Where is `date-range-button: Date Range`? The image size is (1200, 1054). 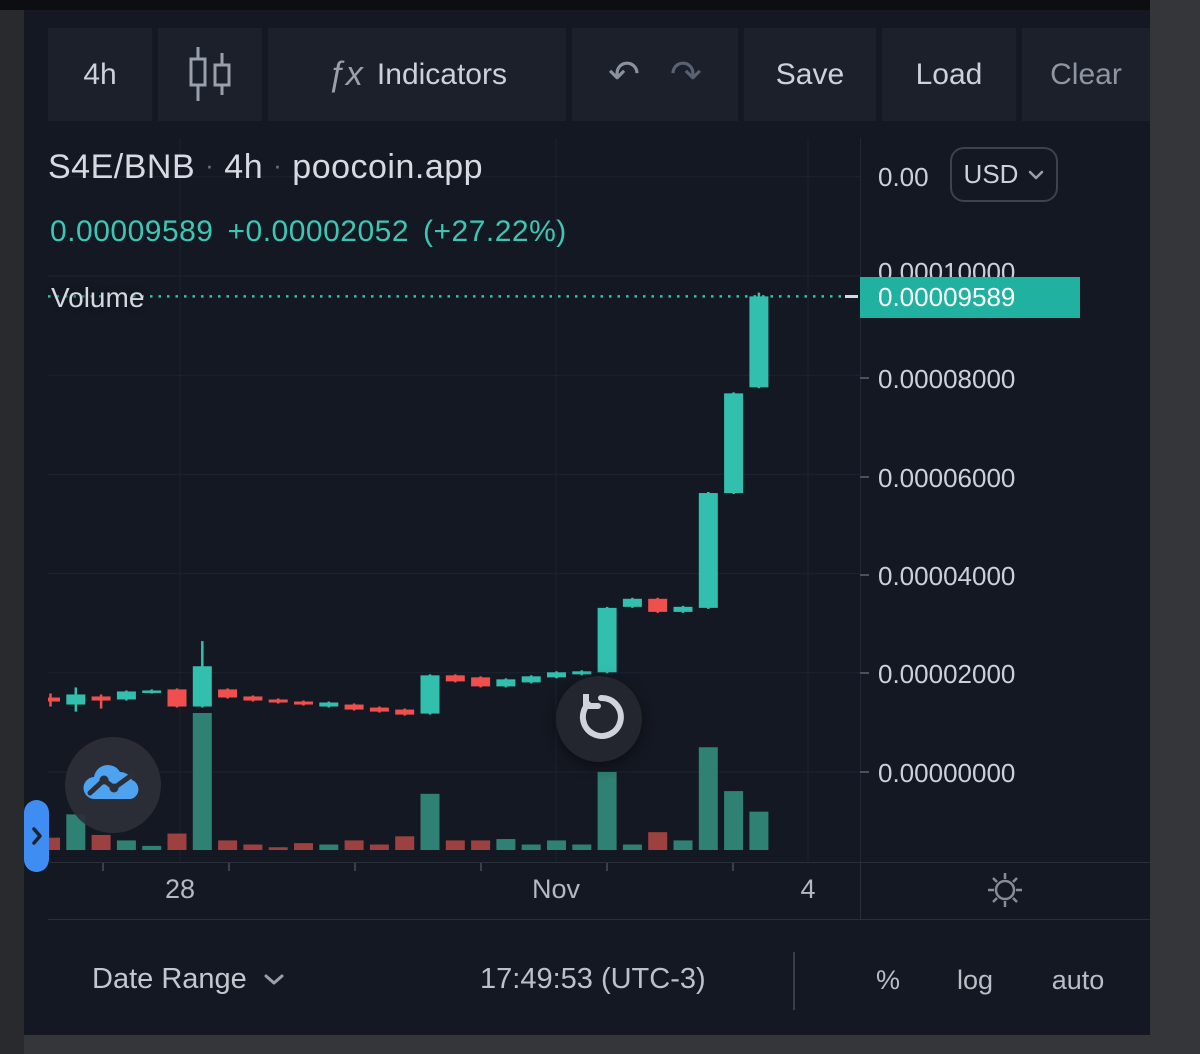
date-range-button: Date Range is located at coordinates (188, 979).